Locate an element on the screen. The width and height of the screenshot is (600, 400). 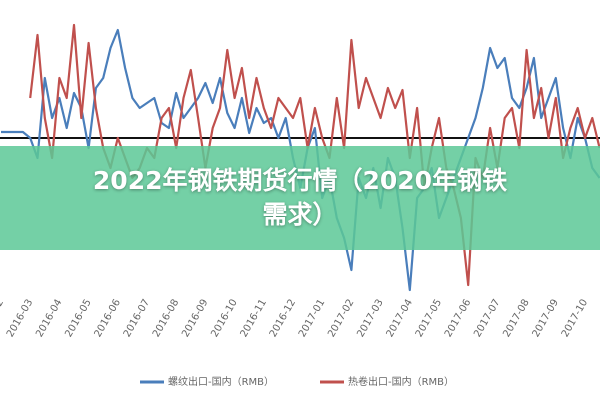
legend-label: 热卷出口-国内（RMB） is located at coordinates (401, 381).